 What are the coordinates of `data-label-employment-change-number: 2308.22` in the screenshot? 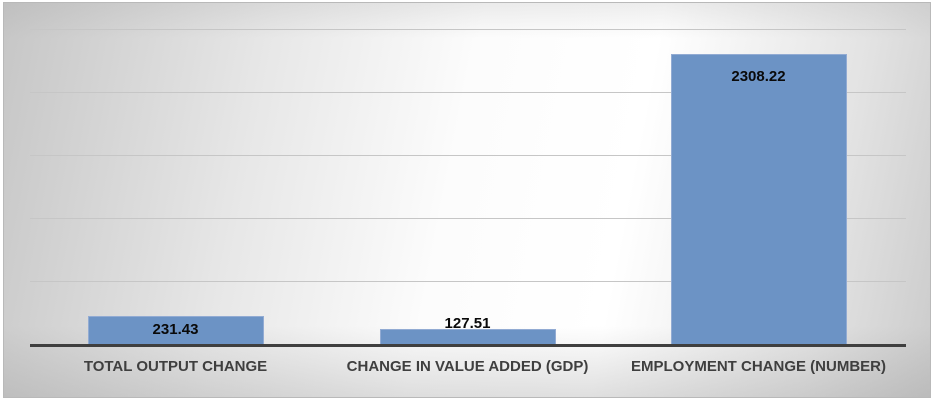 It's located at (758, 76).